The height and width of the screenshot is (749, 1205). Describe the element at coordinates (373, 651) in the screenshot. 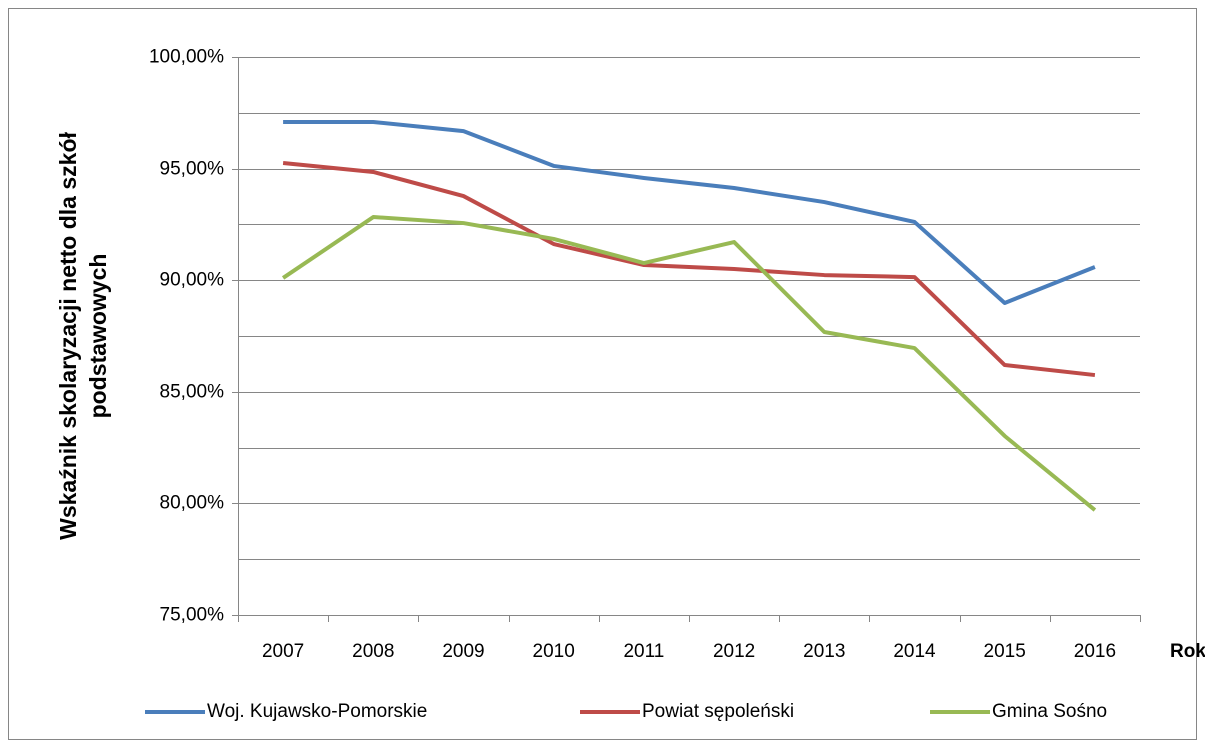

I see `x-tick-label: 2008` at that location.